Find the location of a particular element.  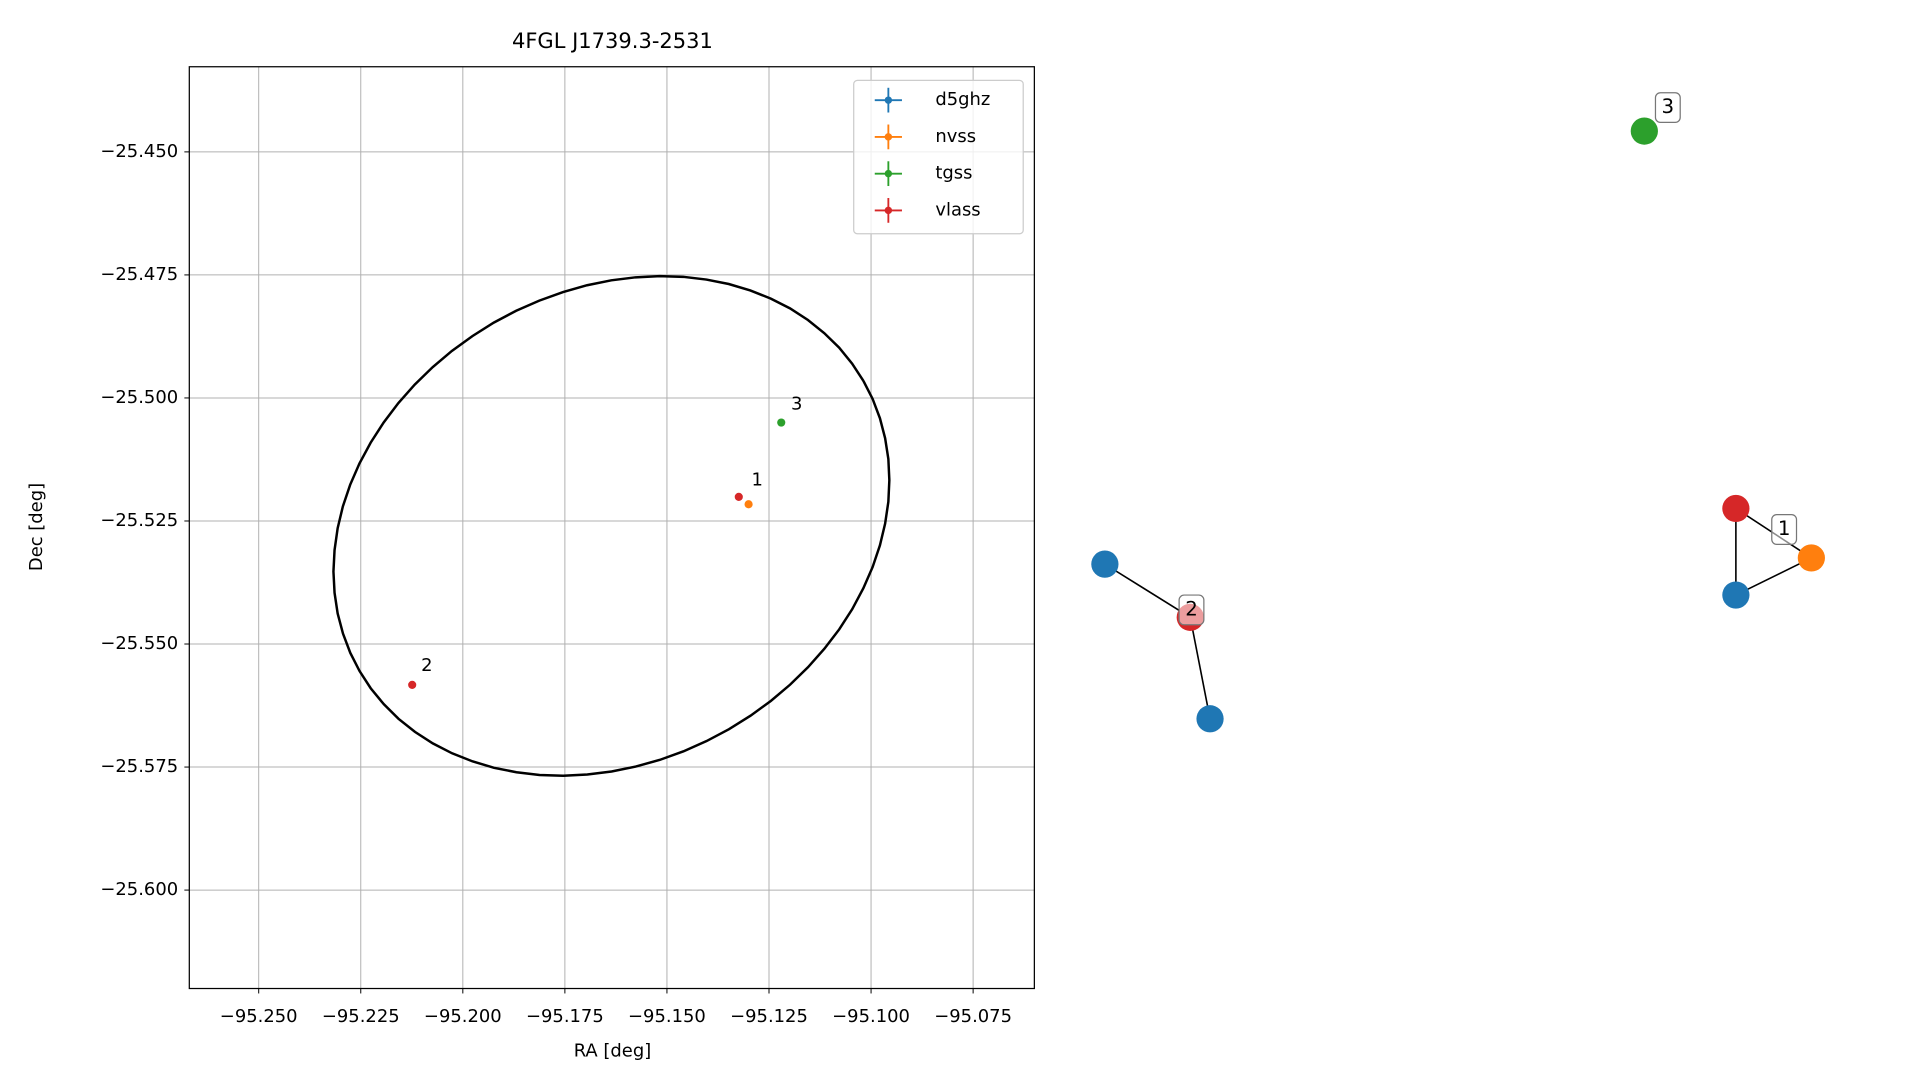

legend-box is located at coordinates (938, 157).